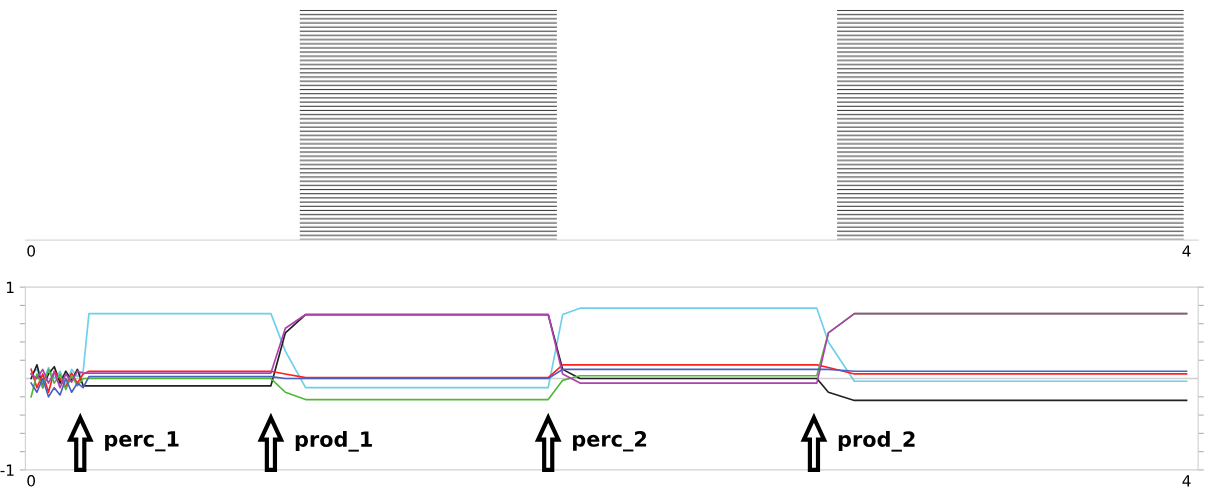 The image size is (1209, 490). What do you see at coordinates (876, 441) in the screenshot?
I see `ref-line-label: prod_2` at bounding box center [876, 441].